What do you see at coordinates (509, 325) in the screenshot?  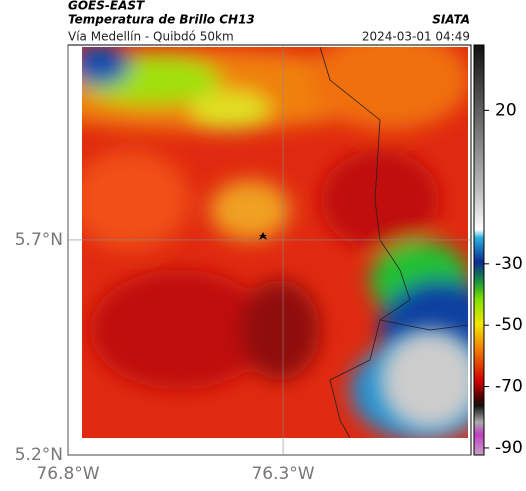 I see `colorbar-tick-label: -50` at bounding box center [509, 325].